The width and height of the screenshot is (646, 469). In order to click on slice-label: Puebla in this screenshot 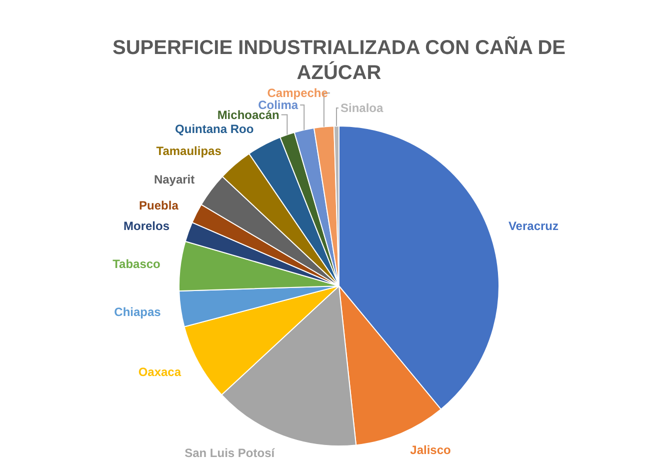, I will do `click(159, 205)`.